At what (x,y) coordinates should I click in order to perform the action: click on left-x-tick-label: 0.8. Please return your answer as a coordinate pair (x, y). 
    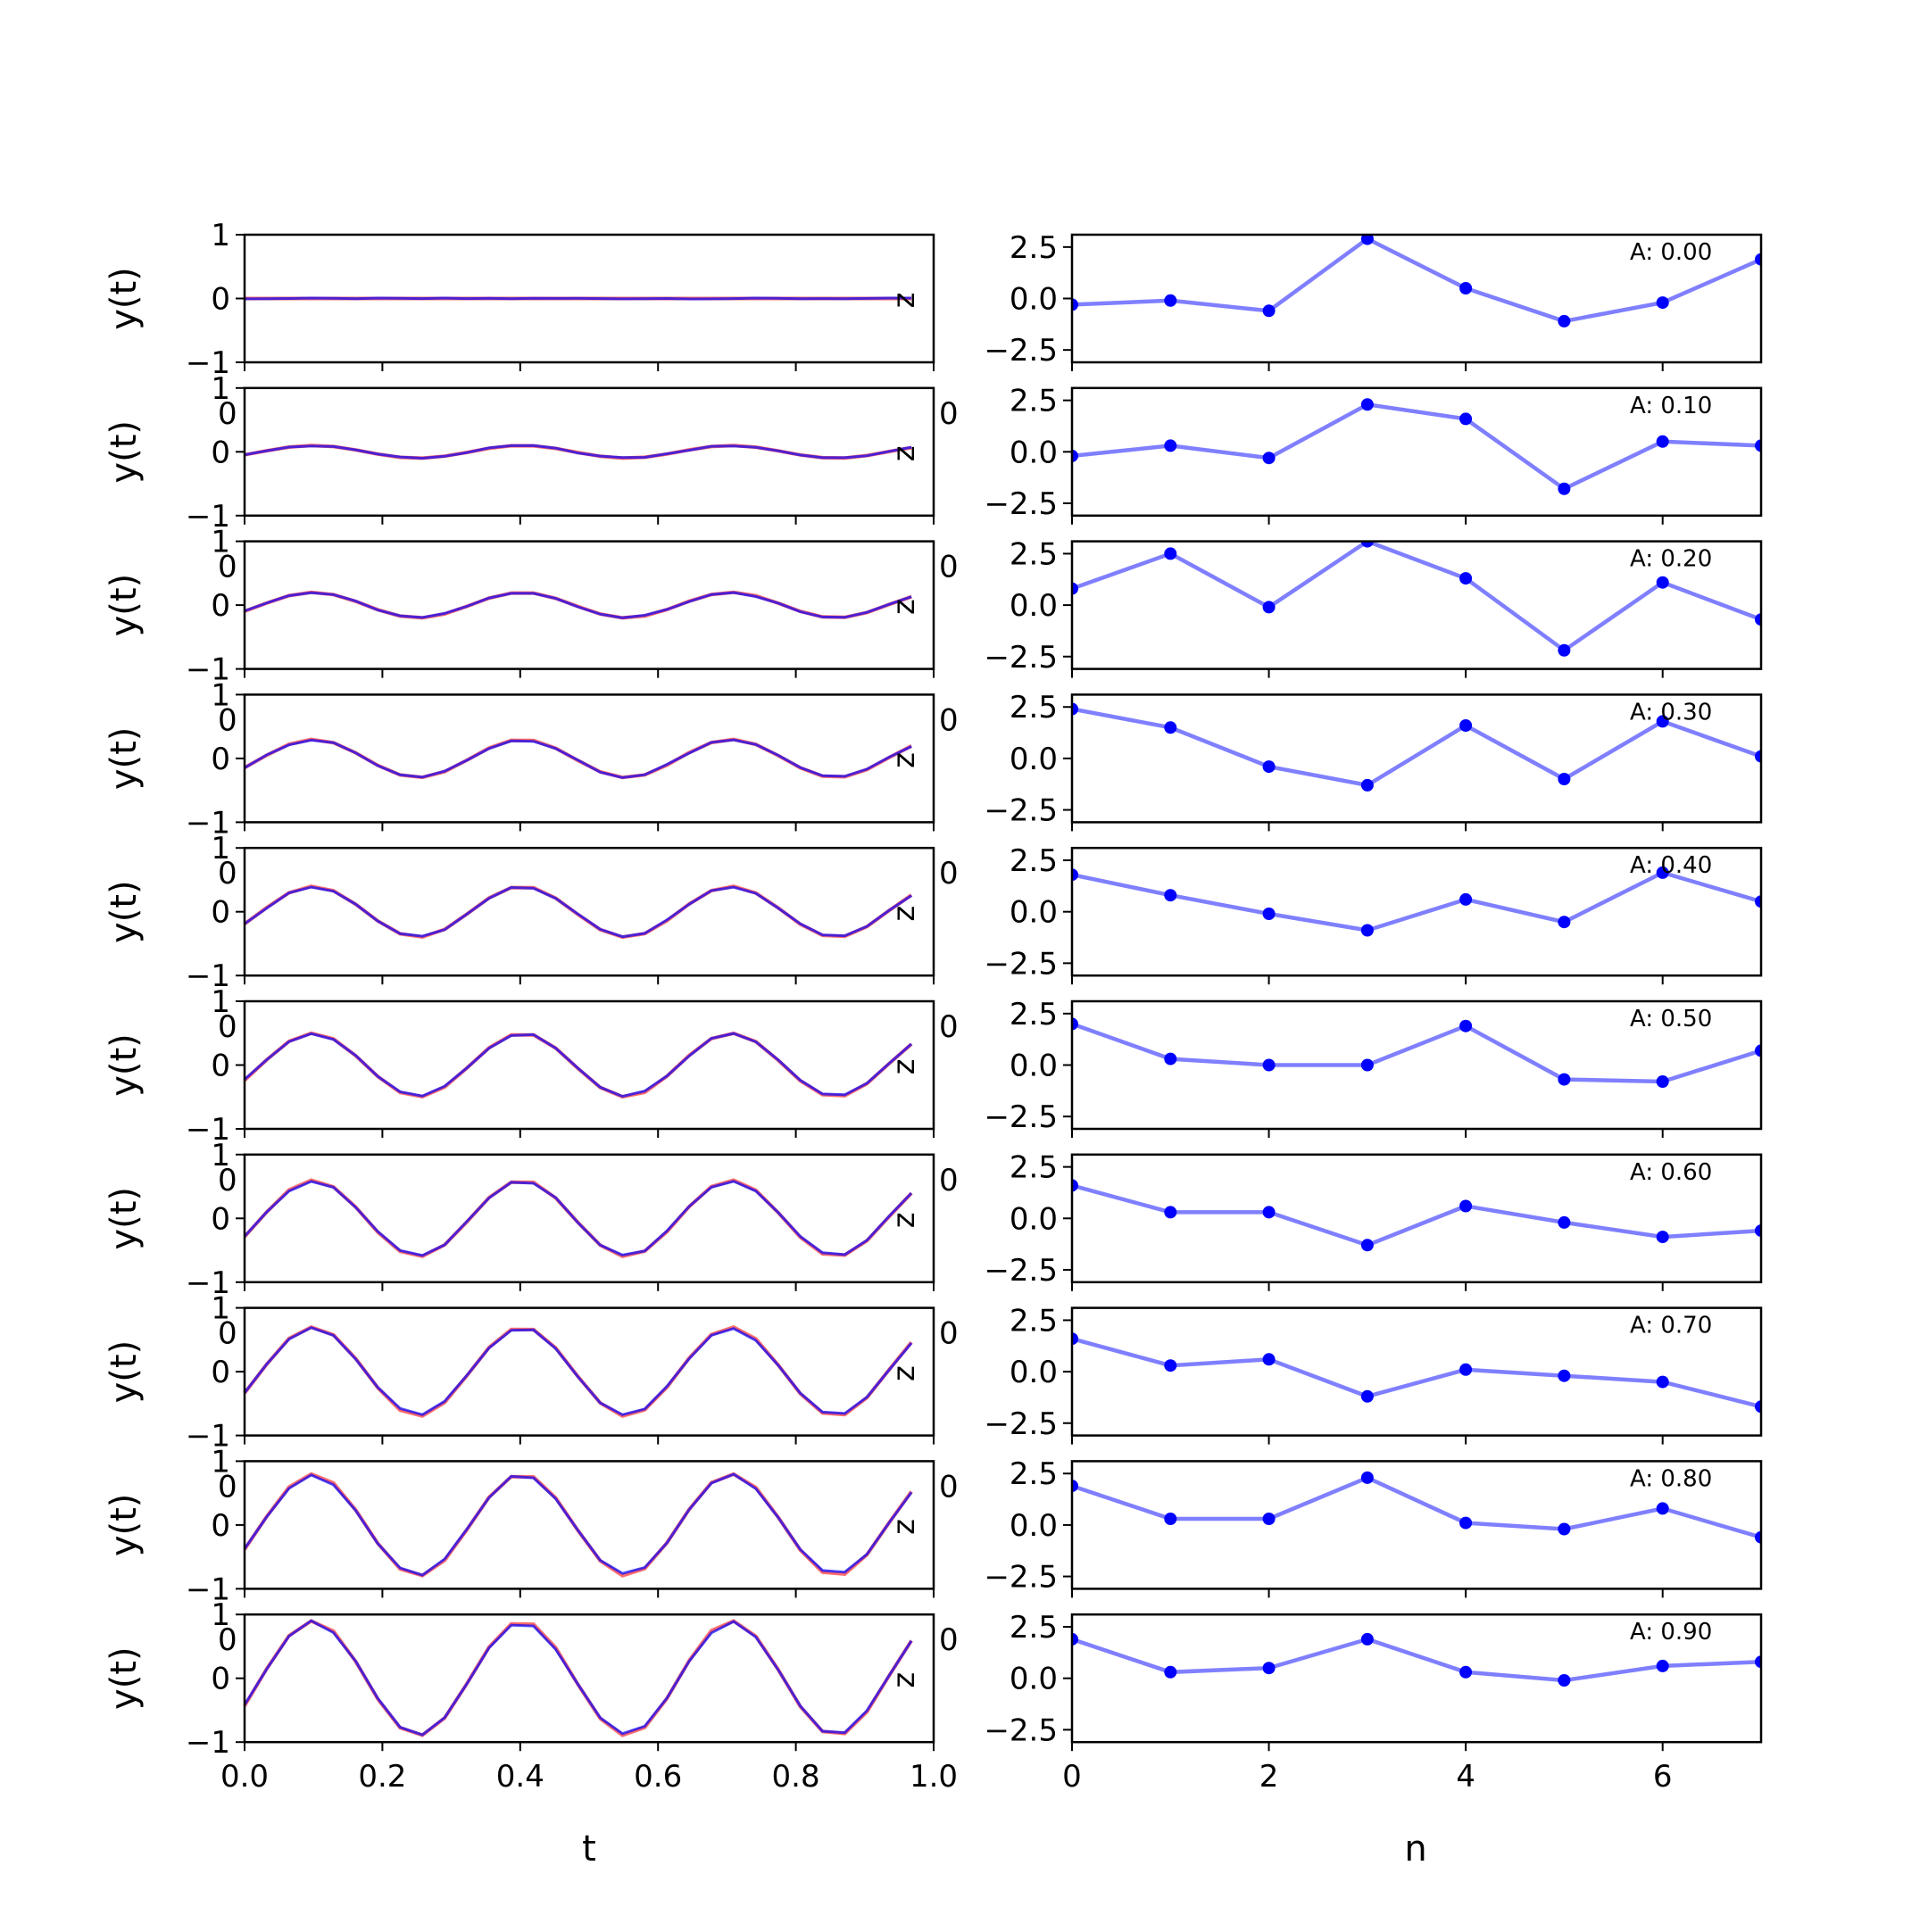
    Looking at the image, I should click on (796, 1777).